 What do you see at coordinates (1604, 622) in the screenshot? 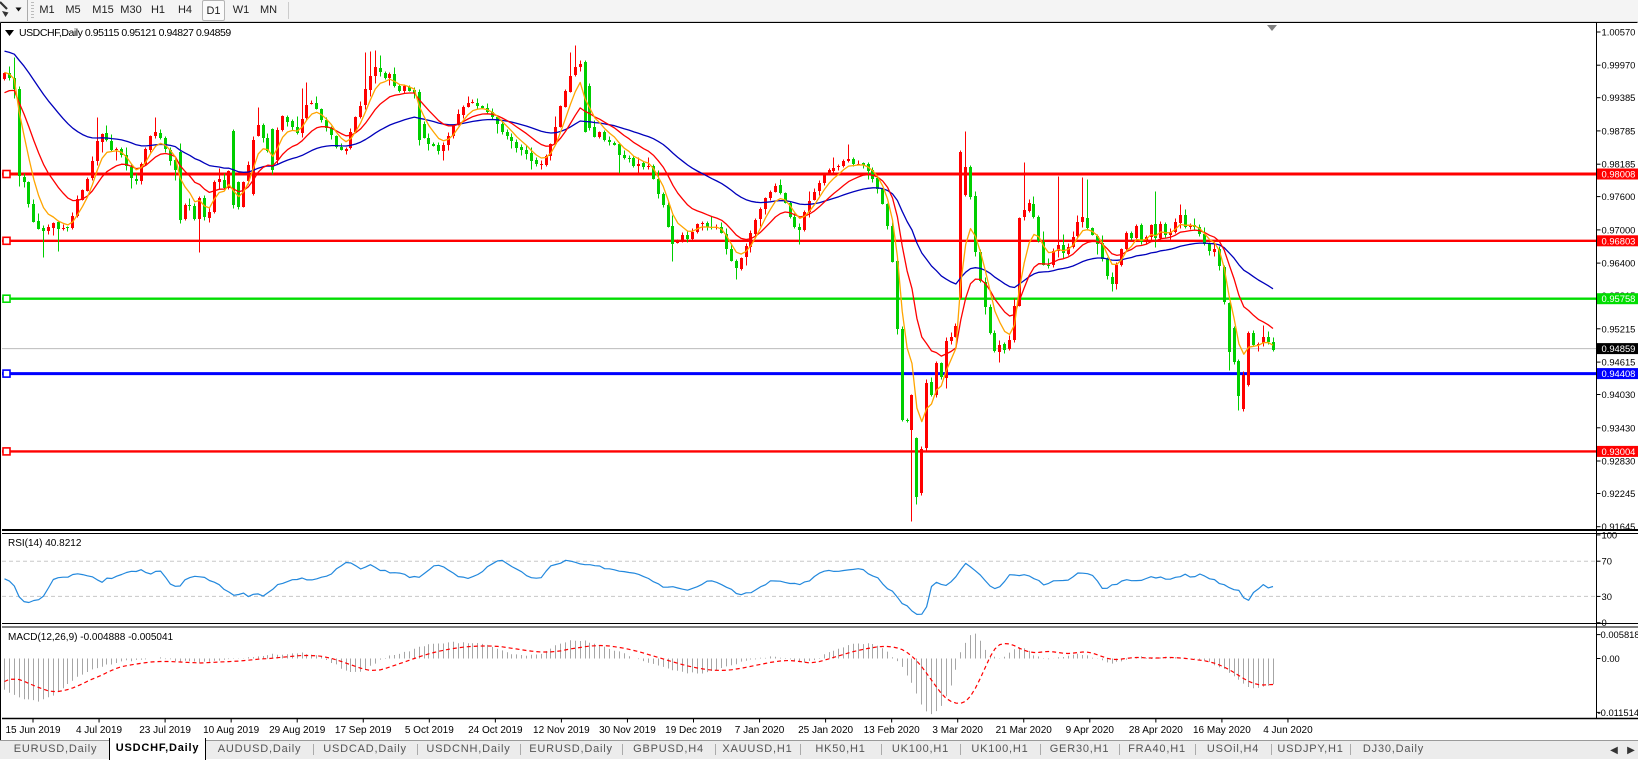
I see `svg-text: 0` at bounding box center [1604, 622].